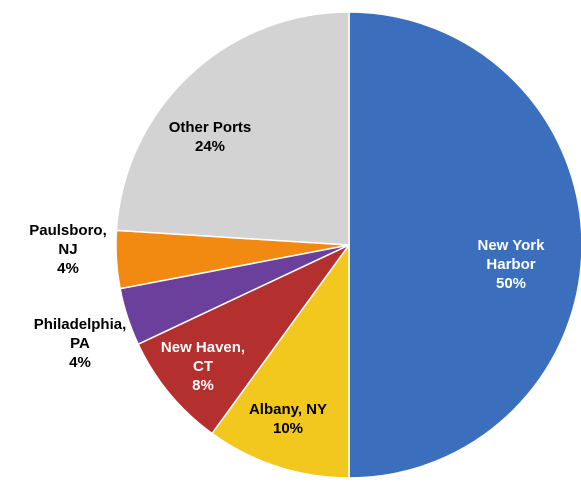 The image size is (581, 482). I want to click on slice-label: New Haven, CT, so click(203, 357).